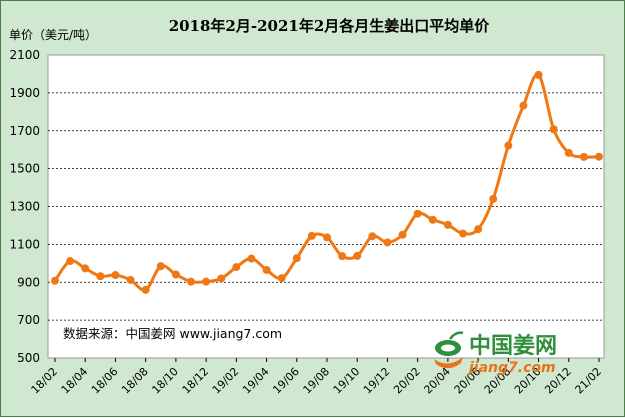 This screenshot has width=625, height=418. Describe the element at coordinates (28, 320) in the screenshot. I see `y-tick-label: 700` at that location.